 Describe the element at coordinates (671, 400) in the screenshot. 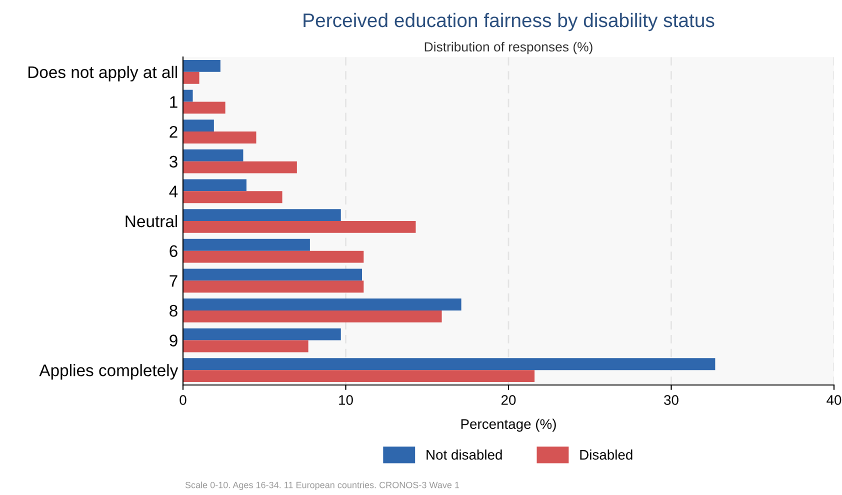

I see `x-tick-label: 30` at that location.